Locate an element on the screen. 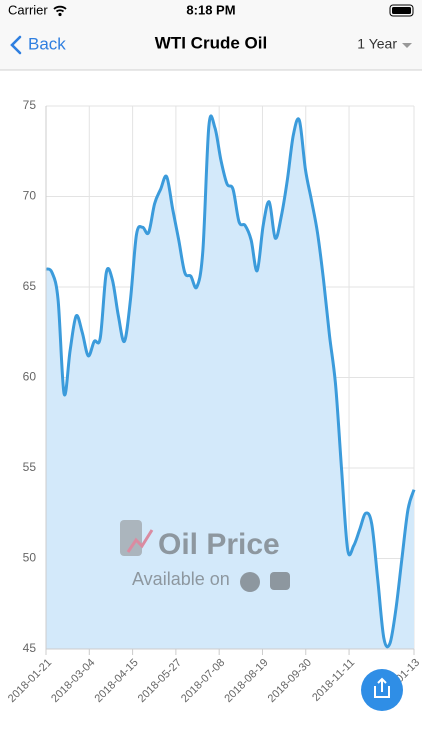 The image size is (422, 750). y-tick-label: 45 is located at coordinates (30, 648).